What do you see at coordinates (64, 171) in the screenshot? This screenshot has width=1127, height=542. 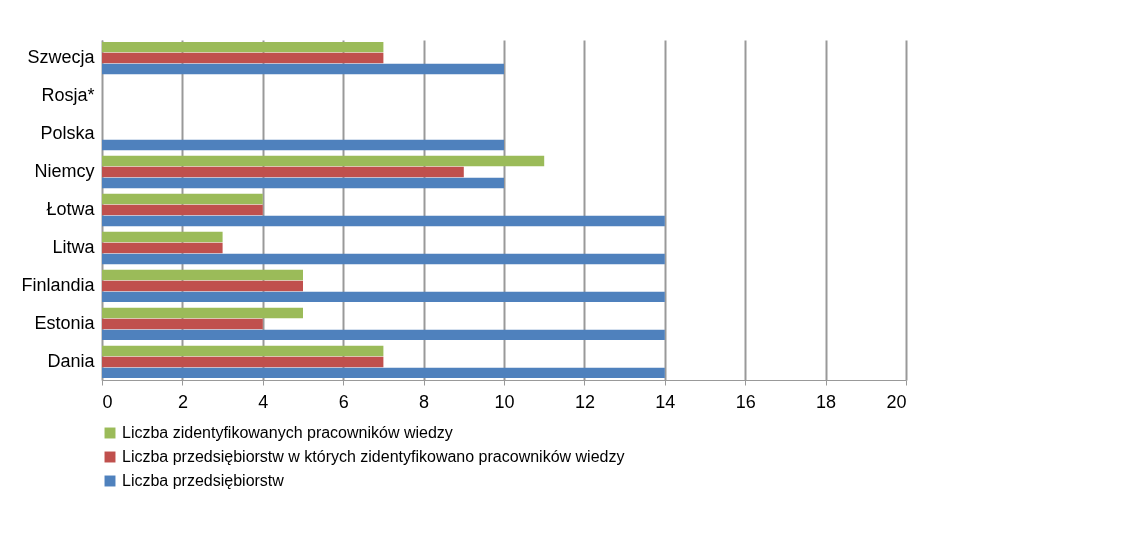 I see `y-tick-label: Niemcy` at bounding box center [64, 171].